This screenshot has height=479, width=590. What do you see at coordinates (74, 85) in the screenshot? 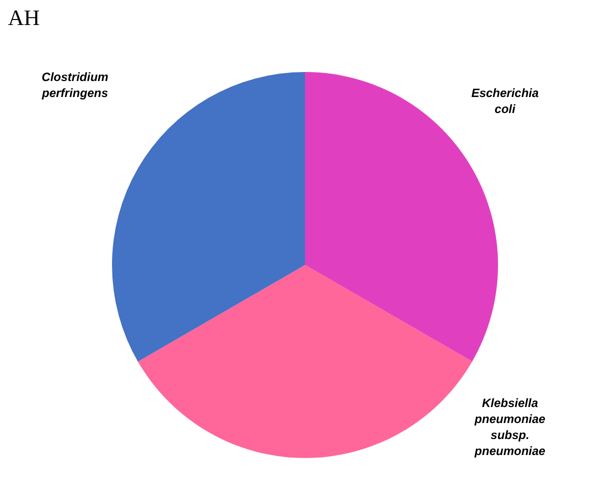
I see `slice-label: Clostridium perfringens` at bounding box center [74, 85].